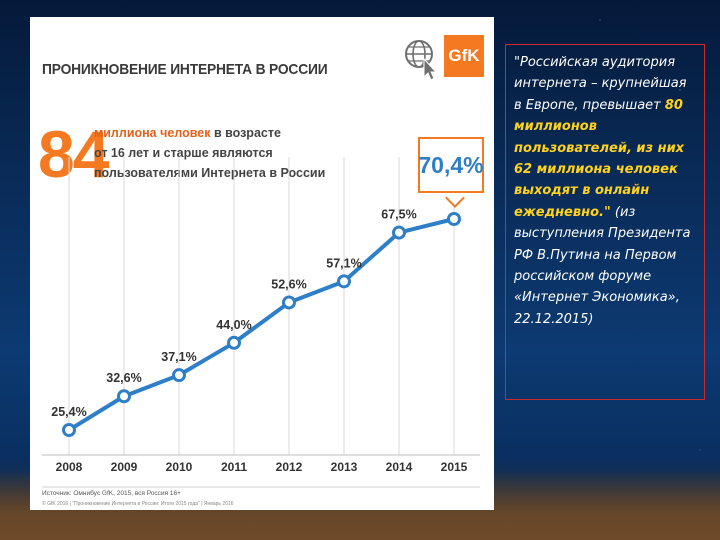 This screenshot has width=720, height=540. I want to click on data-label: 25,4%, so click(68, 412).